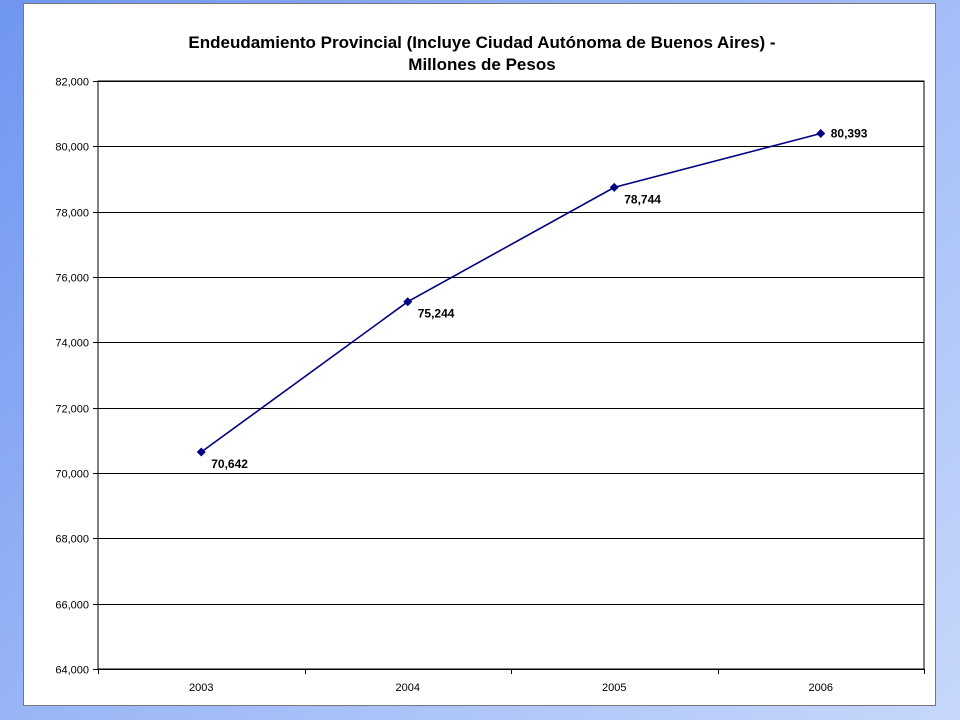  What do you see at coordinates (72, 279) in the screenshot?
I see `y-tick-label: 76,000` at bounding box center [72, 279].